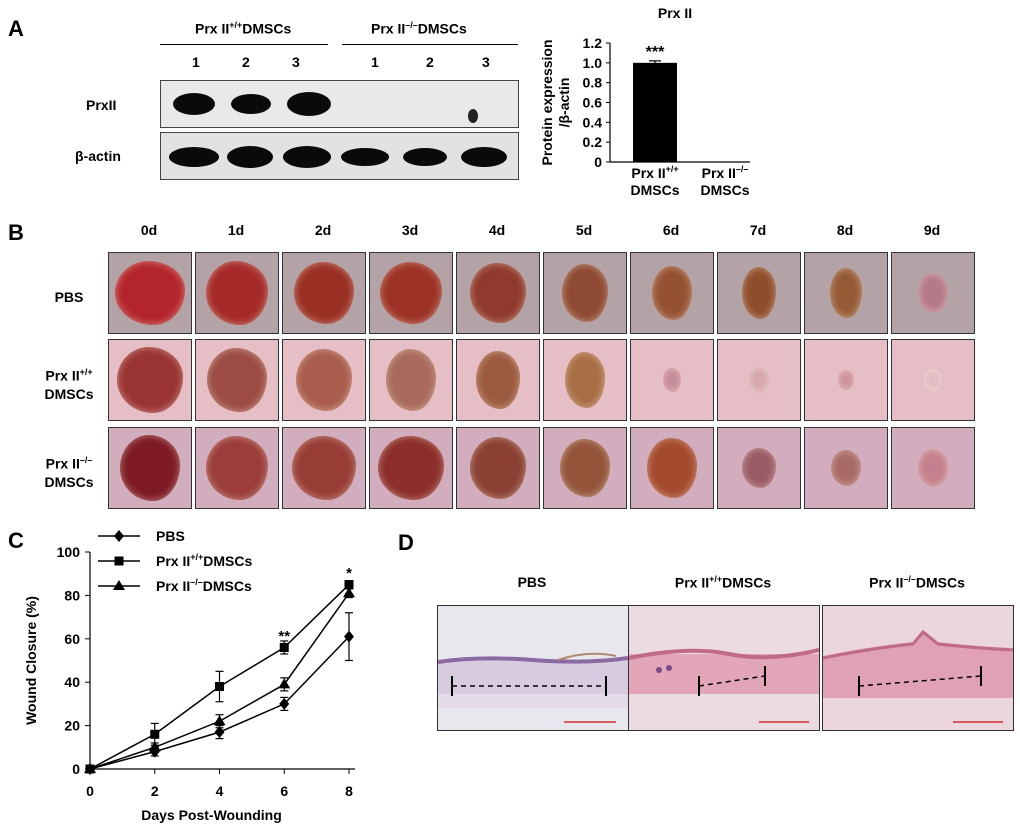 Image resolution: width=1020 pixels, height=829 pixels. I want to click on blot-group-left-underline, so click(244, 44).